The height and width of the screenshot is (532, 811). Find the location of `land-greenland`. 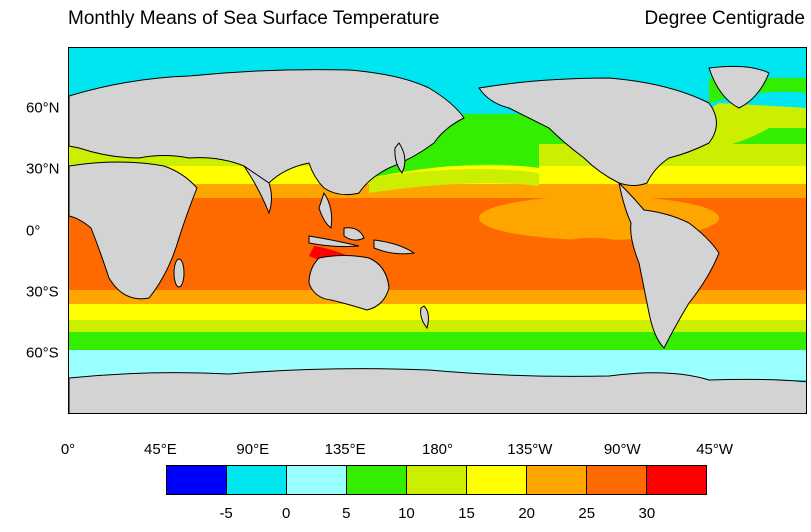

land-greenland is located at coordinates (739, 87).